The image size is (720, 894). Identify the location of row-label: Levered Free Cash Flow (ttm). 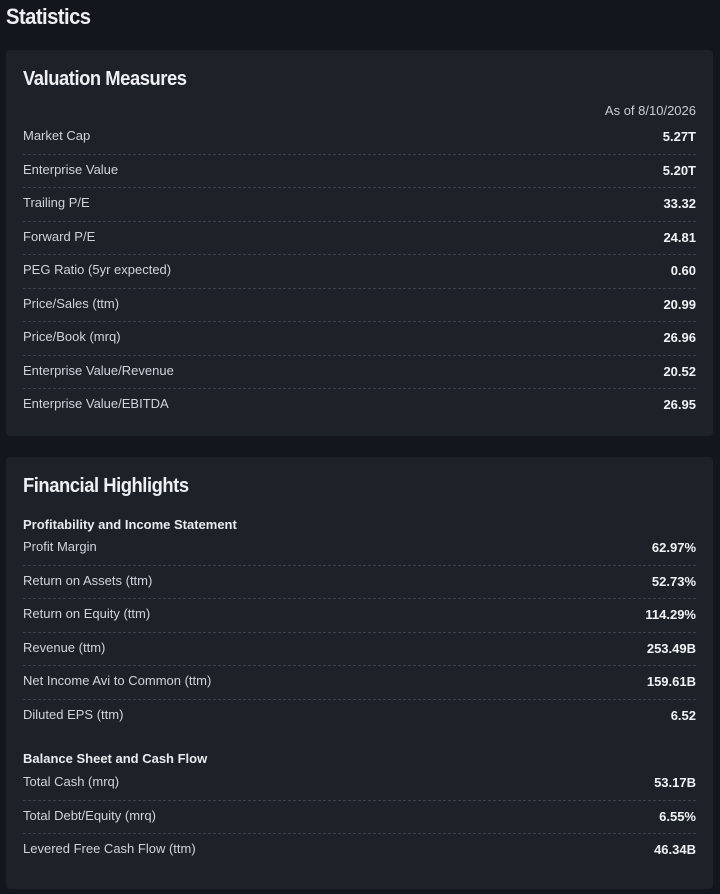
(109, 848).